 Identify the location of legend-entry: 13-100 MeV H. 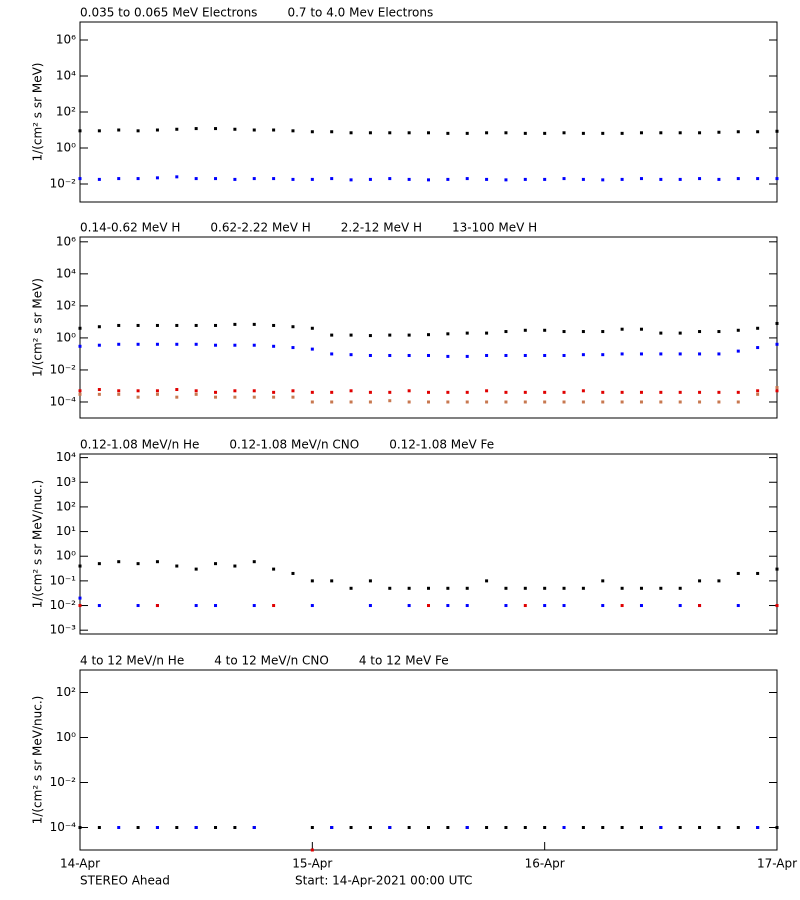
(494, 228).